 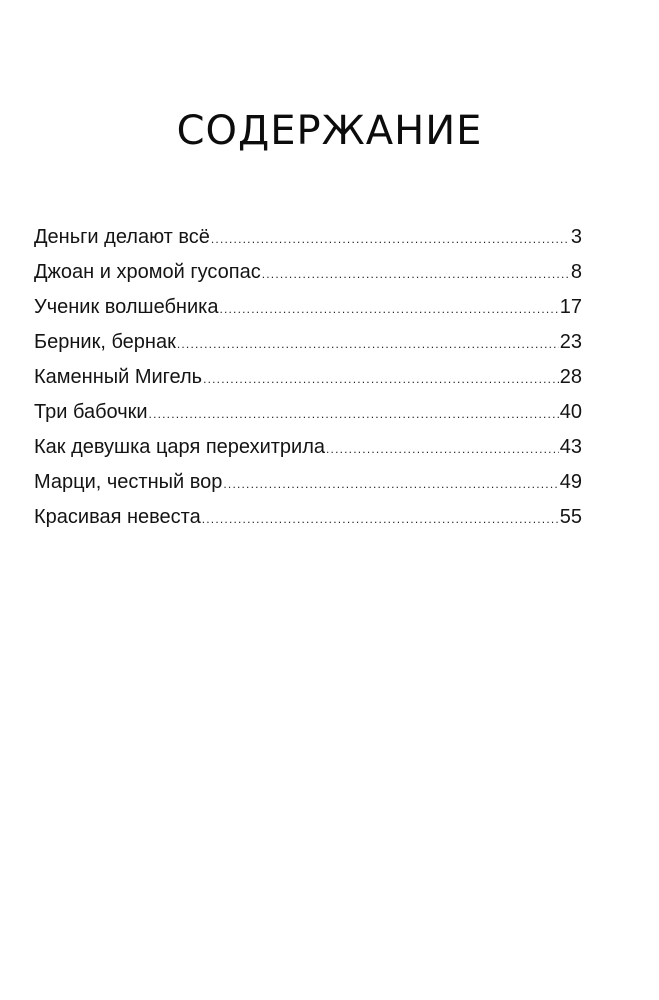 I want to click on toc-entry: Берник, бернак 23, so click(x=308, y=346).